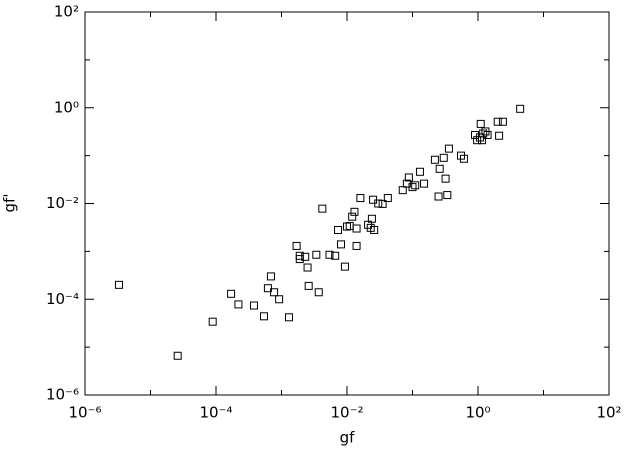 Image resolution: width=624 pixels, height=450 pixels. I want to click on x-tick-label: 10⁻⁶, so click(84, 413).